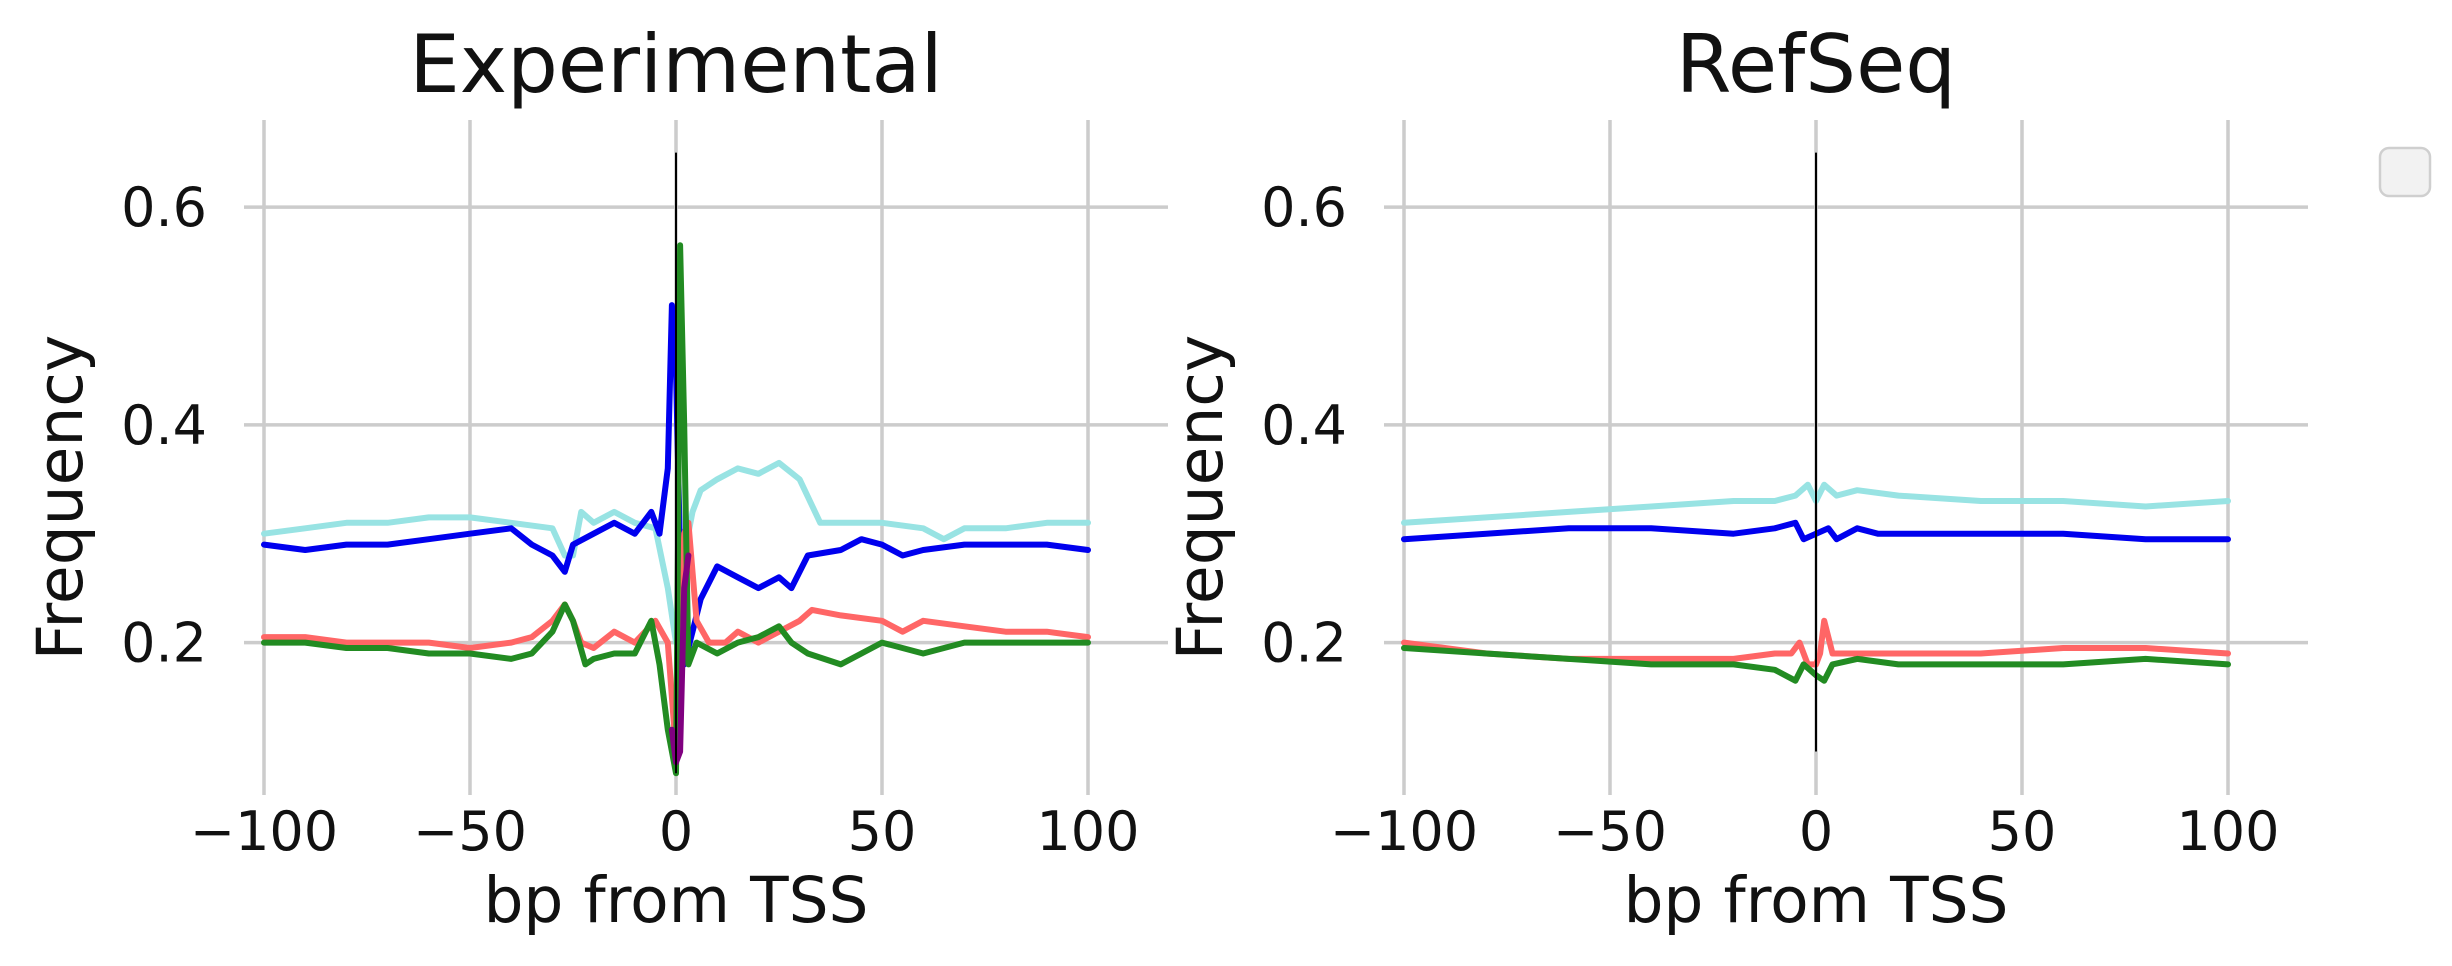  I want to click on chart-title: RefSeq, so click(1816, 64).